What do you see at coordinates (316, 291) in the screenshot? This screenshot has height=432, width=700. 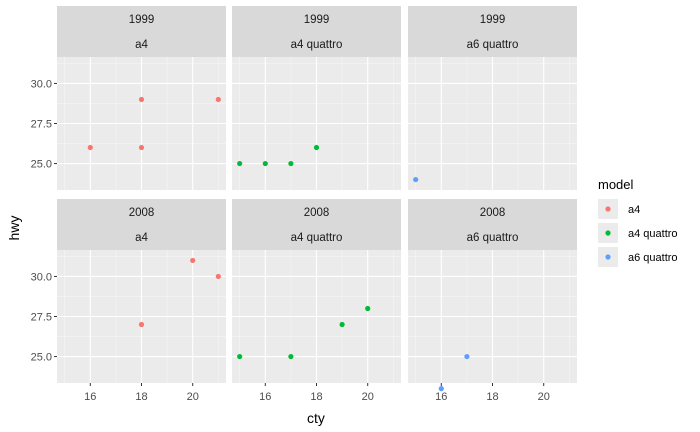 I see `facet-panel: 2008 a4 quattro` at bounding box center [316, 291].